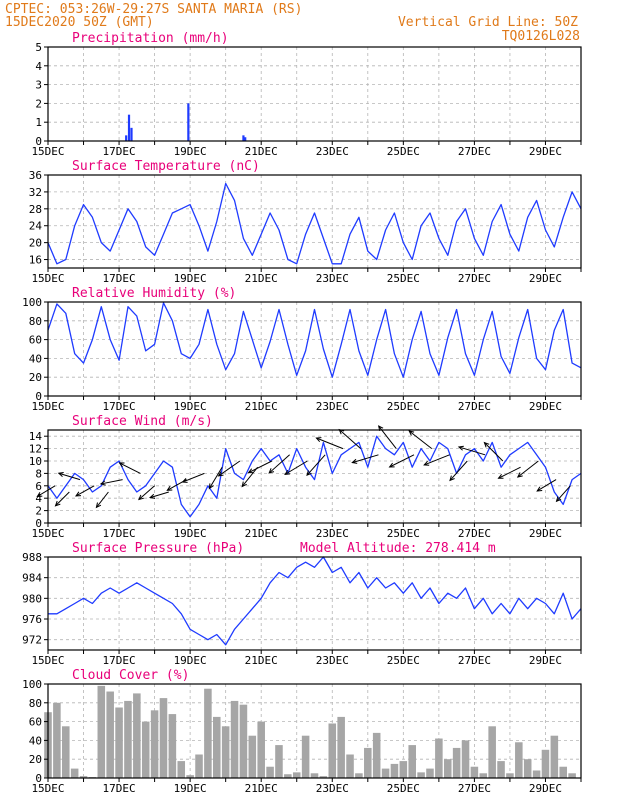 This screenshot has height=800, width=618. What do you see at coordinates (261, 151) in the screenshot?
I see `precip-xtick-label: 21DEC` at bounding box center [261, 151].